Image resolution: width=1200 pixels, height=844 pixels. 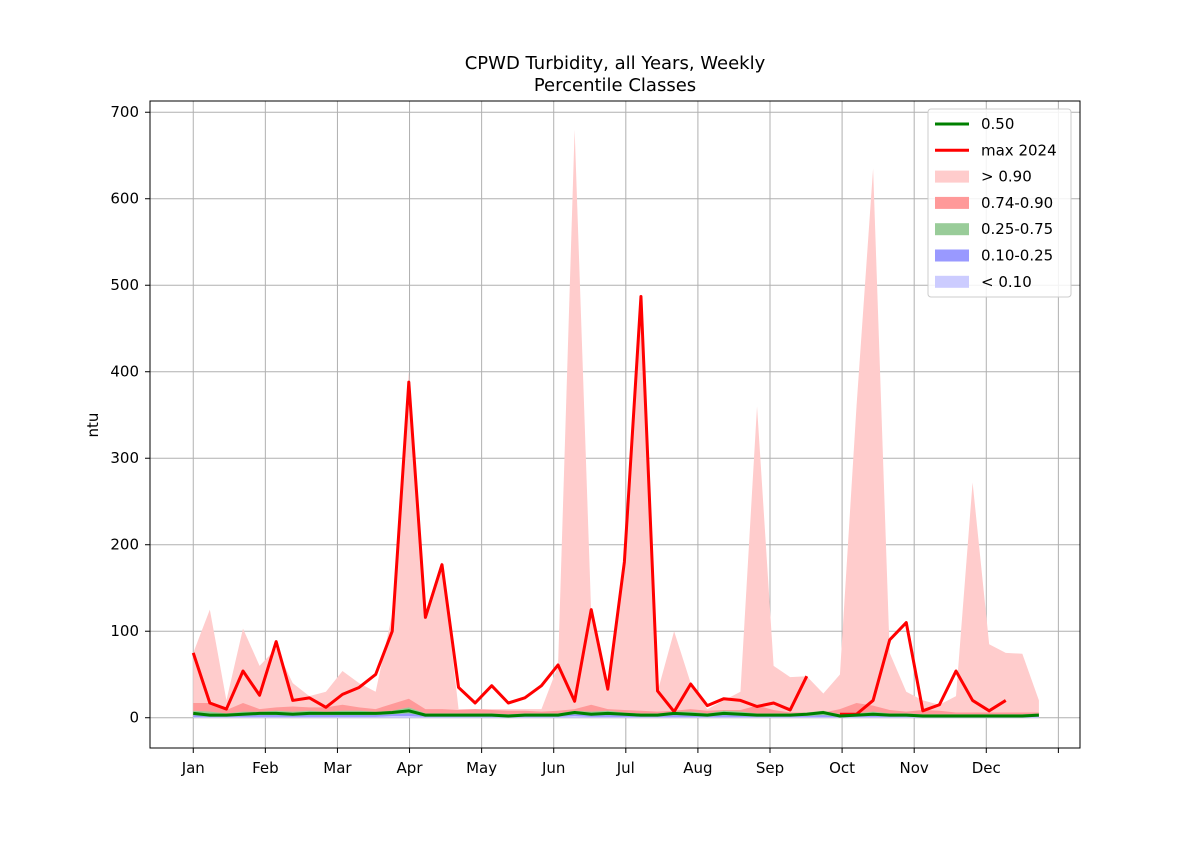 What do you see at coordinates (124, 545) in the screenshot?
I see `y-tick-label: 200` at bounding box center [124, 545].